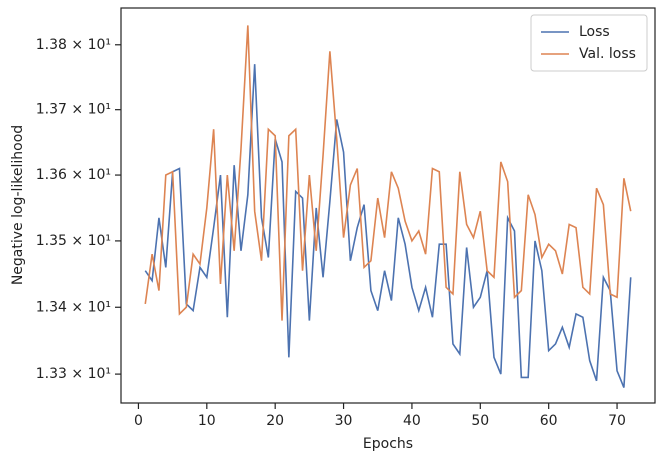 This screenshot has height=463, width=667. I want to click on y-tick-label: 1.35 × 10¹, so click(73, 241).